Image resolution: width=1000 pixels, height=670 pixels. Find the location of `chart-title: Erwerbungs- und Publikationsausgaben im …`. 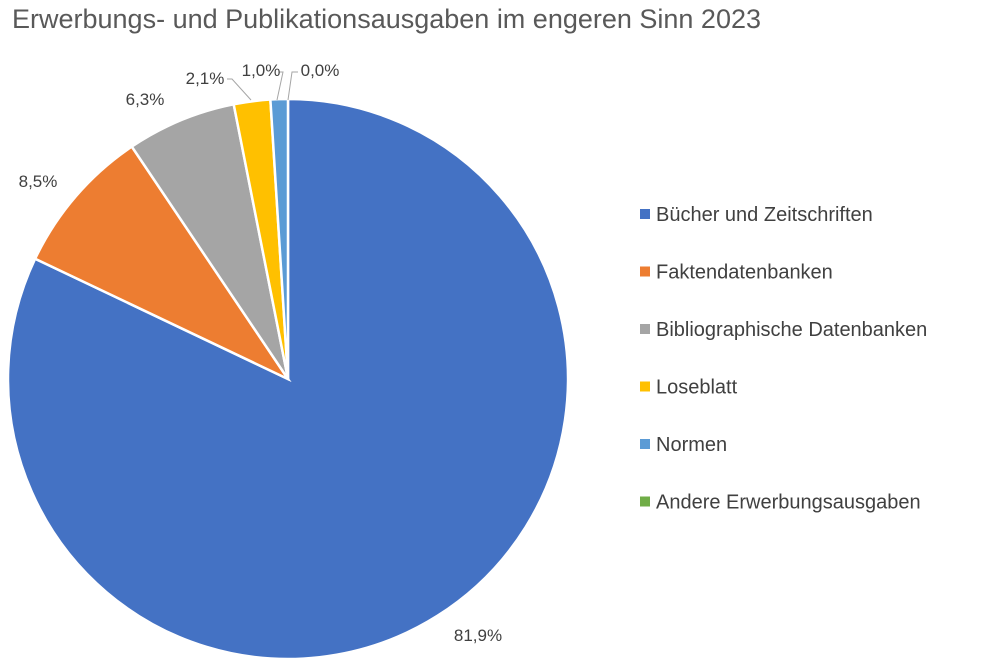

chart-title: Erwerbungs- und Publikationsausgaben im … is located at coordinates (386, 19).